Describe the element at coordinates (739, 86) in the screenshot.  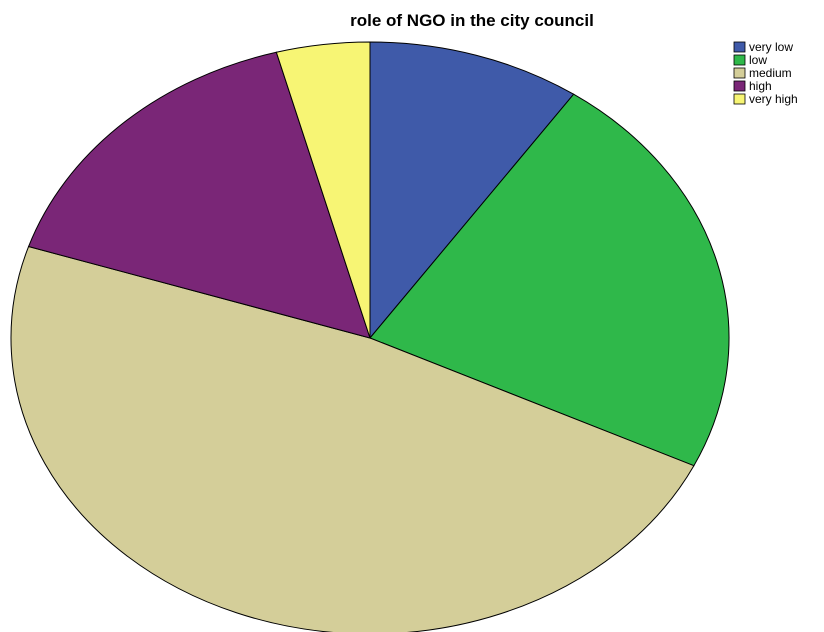
I see `legend-swatch-high` at that location.